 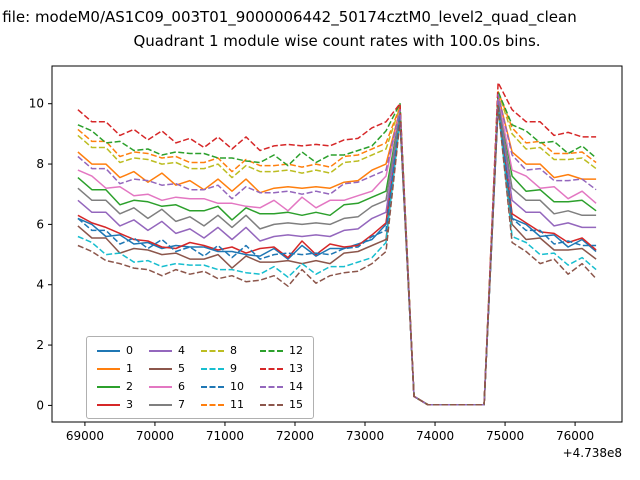 What do you see at coordinates (40, 224) in the screenshot?
I see `y-tick-label: 6` at bounding box center [40, 224].